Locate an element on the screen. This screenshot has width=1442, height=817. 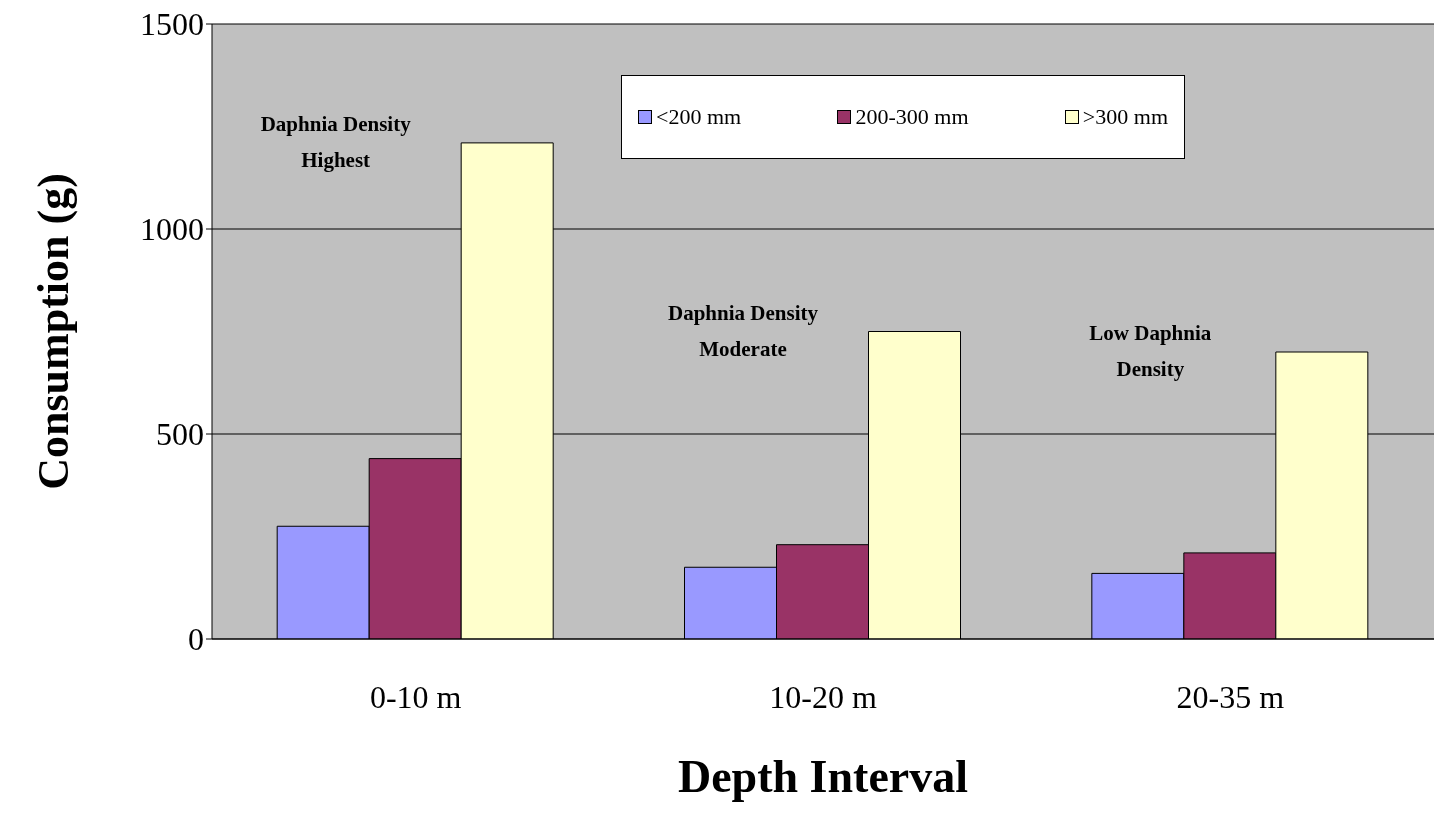
annotation: Daphnia Density Highest is located at coordinates (336, 141).